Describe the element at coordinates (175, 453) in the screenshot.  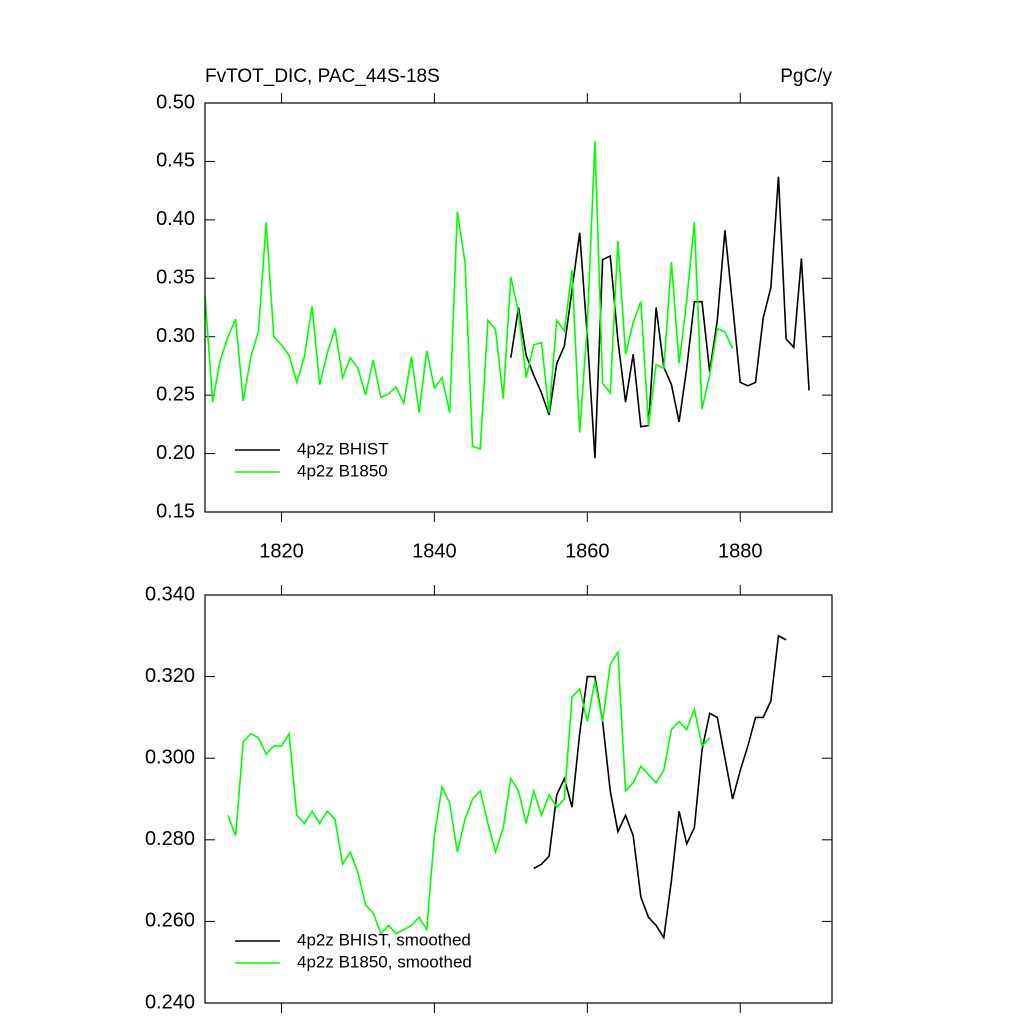
I see `y-tick-label: 0.20` at that location.